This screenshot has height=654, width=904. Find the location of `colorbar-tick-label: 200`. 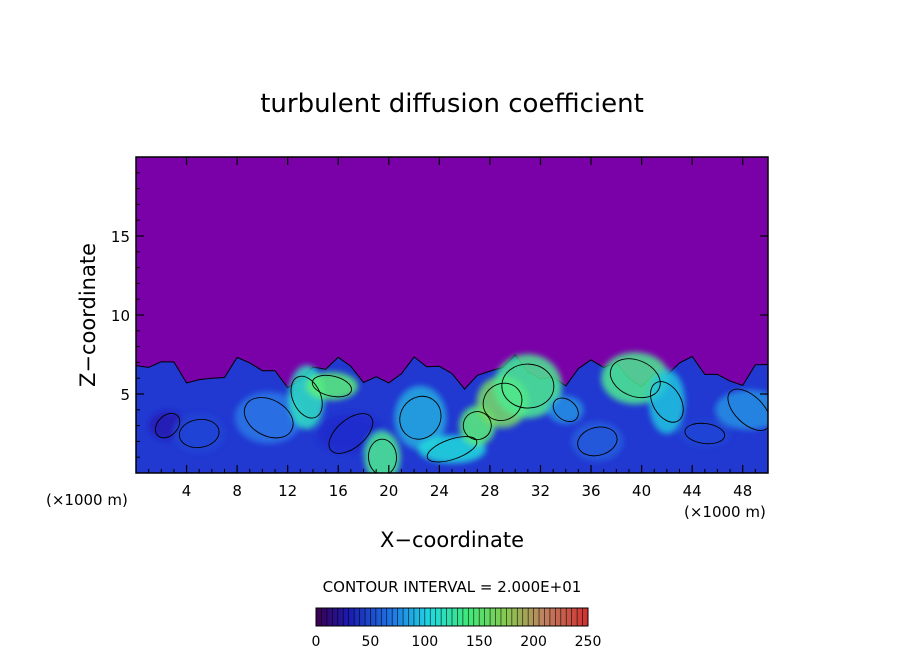

colorbar-tick-label: 200 is located at coordinates (533, 642).